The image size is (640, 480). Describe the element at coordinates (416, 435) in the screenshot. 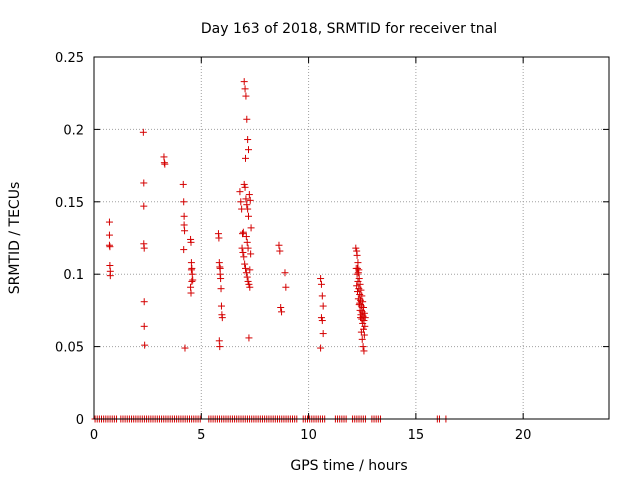

I see `x-tick-label: 15` at that location.